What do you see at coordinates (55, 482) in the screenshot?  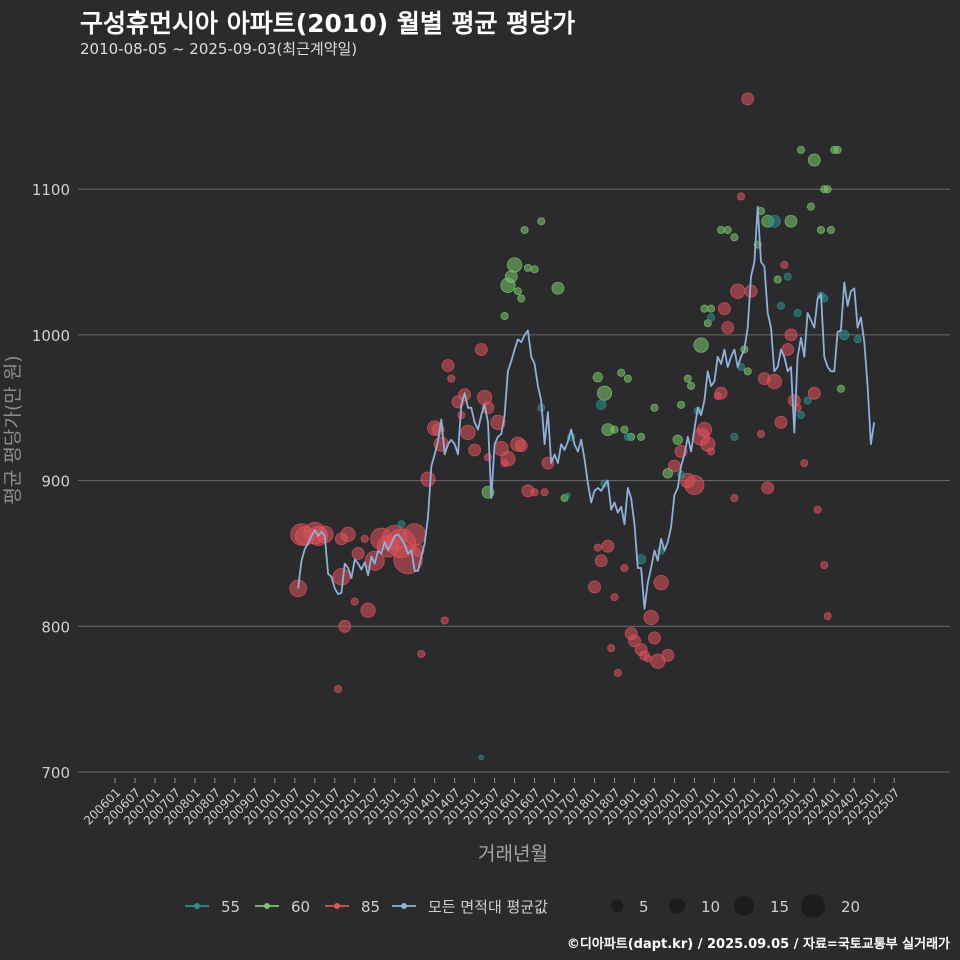 I see `y-tick-label: 900` at bounding box center [55, 482].